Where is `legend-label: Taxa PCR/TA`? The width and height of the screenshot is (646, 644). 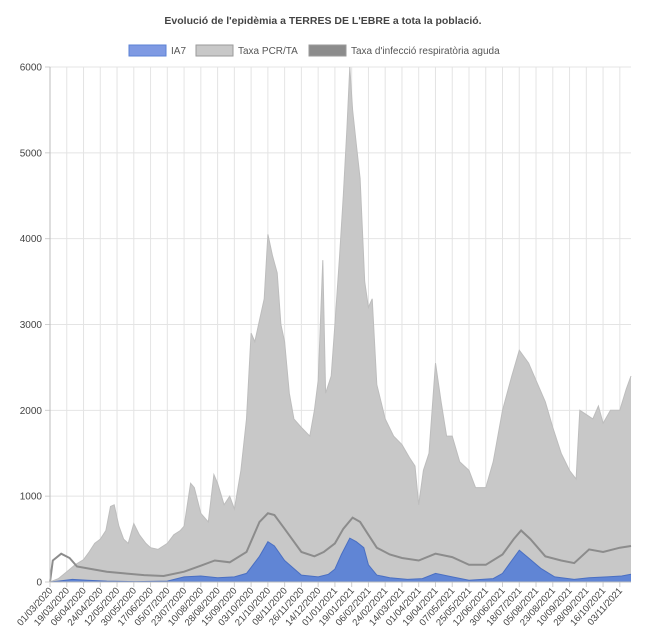
legend-label: Taxa PCR/TA is located at coordinates (268, 51).